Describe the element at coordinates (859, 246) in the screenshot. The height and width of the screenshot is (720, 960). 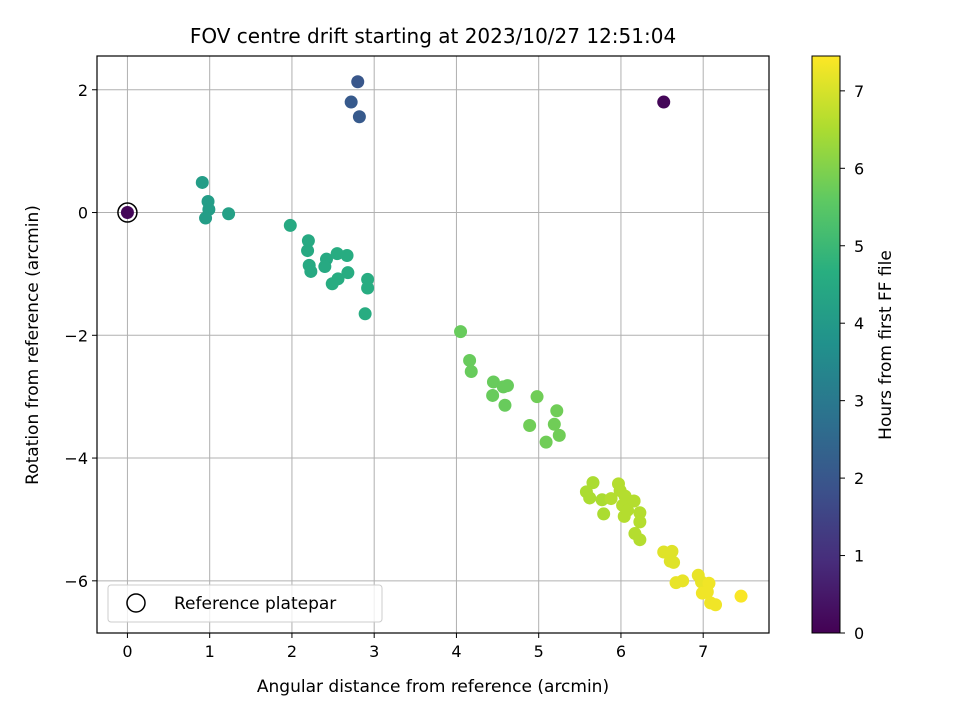
I see `colorbar-tick-label: 5` at that location.